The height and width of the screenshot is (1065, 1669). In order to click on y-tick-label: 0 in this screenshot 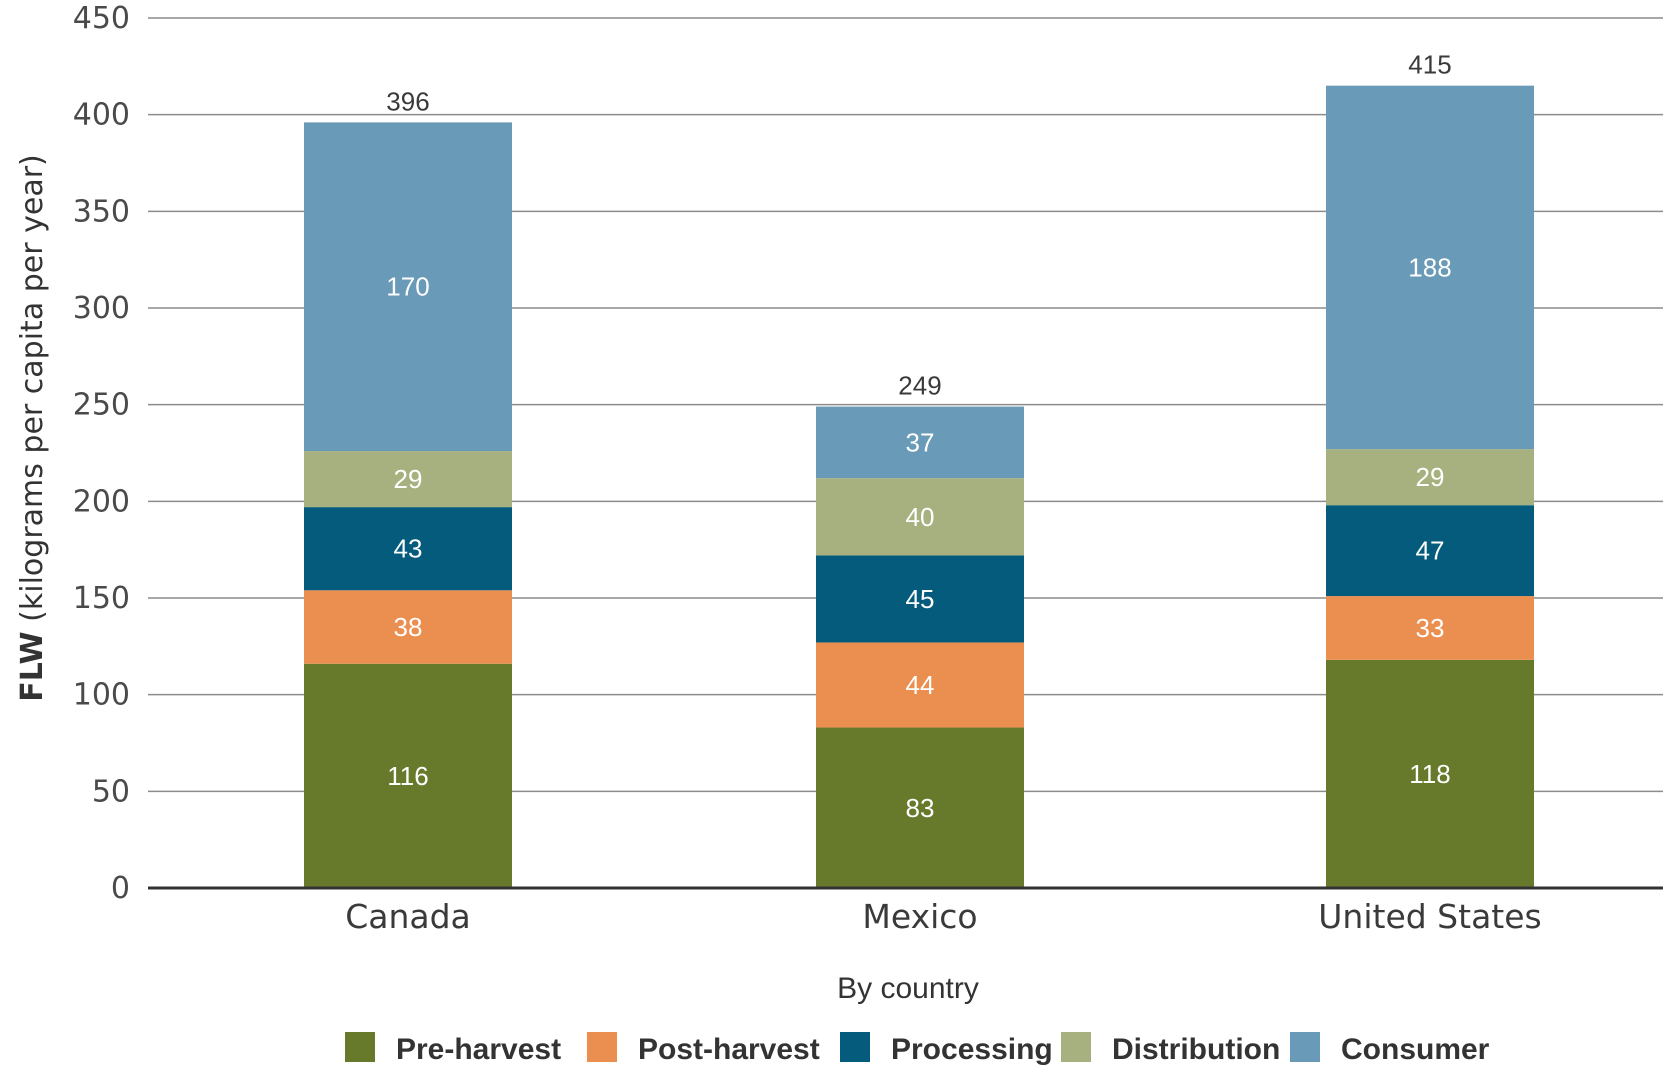, I will do `click(120, 888)`.